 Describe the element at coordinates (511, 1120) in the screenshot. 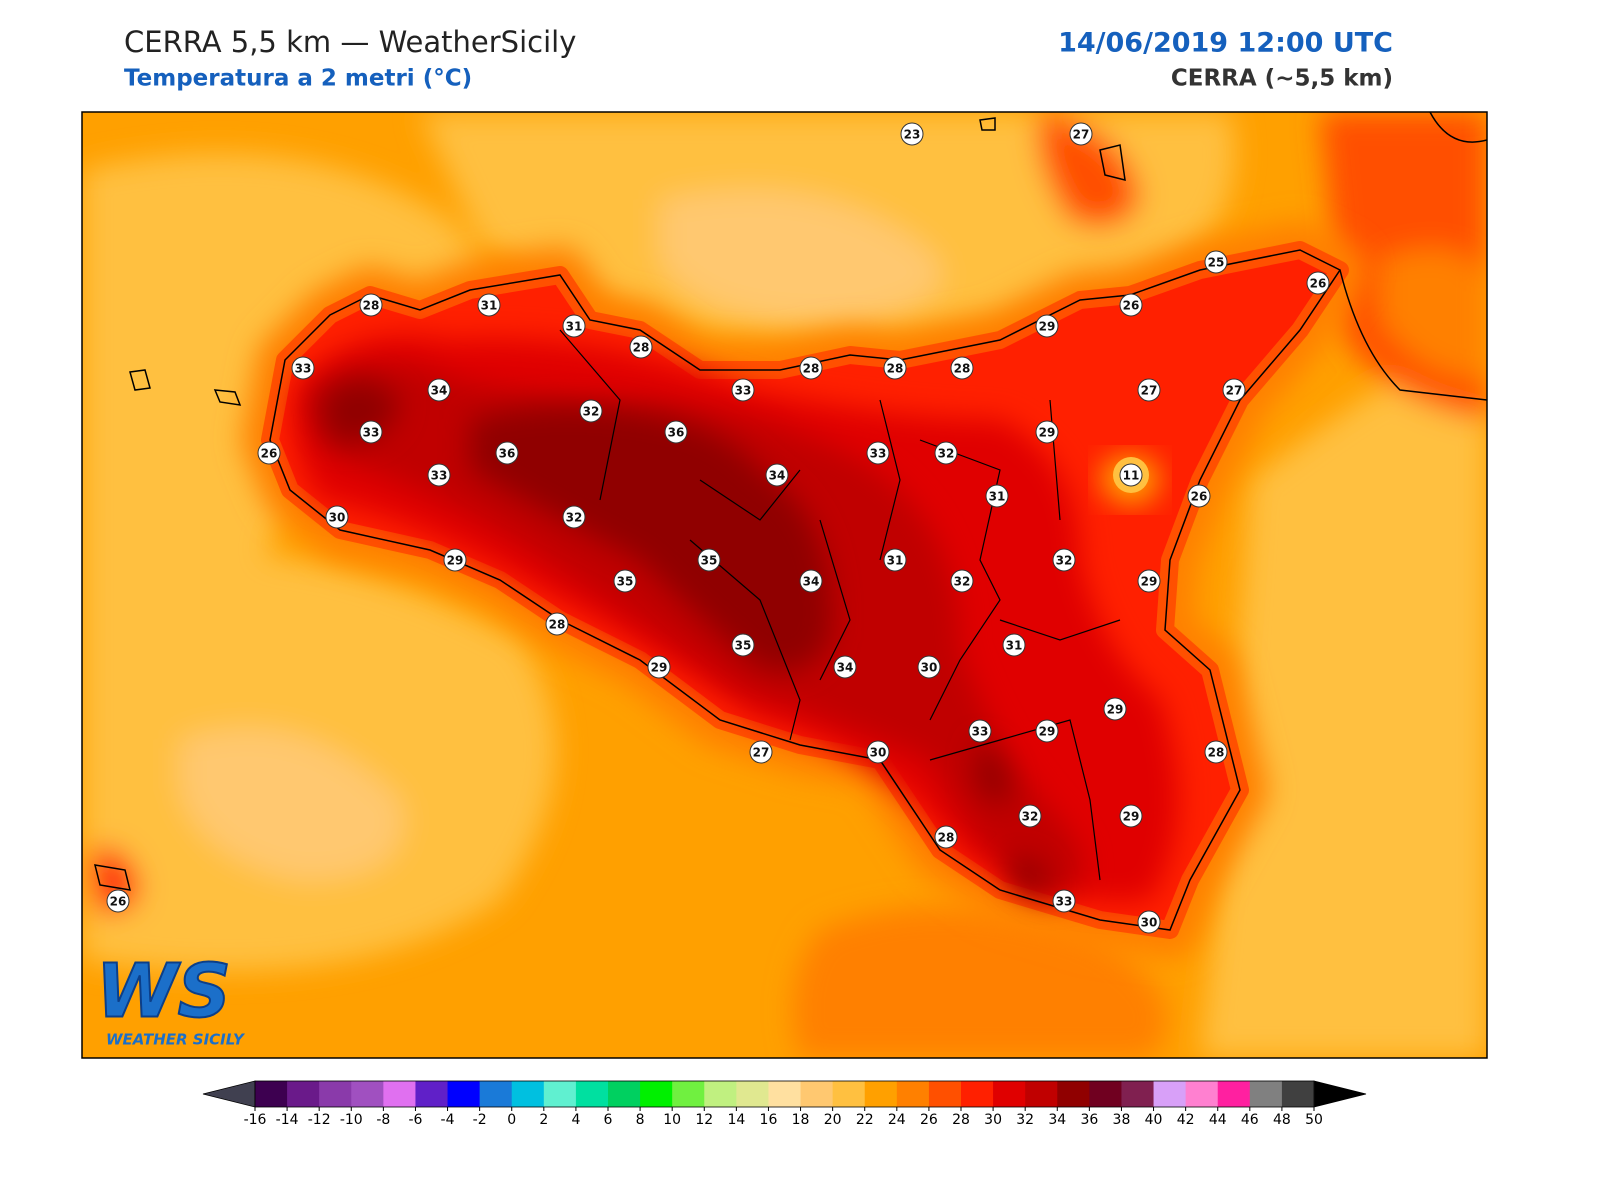

I see `colorbar-tick-label: 0` at that location.